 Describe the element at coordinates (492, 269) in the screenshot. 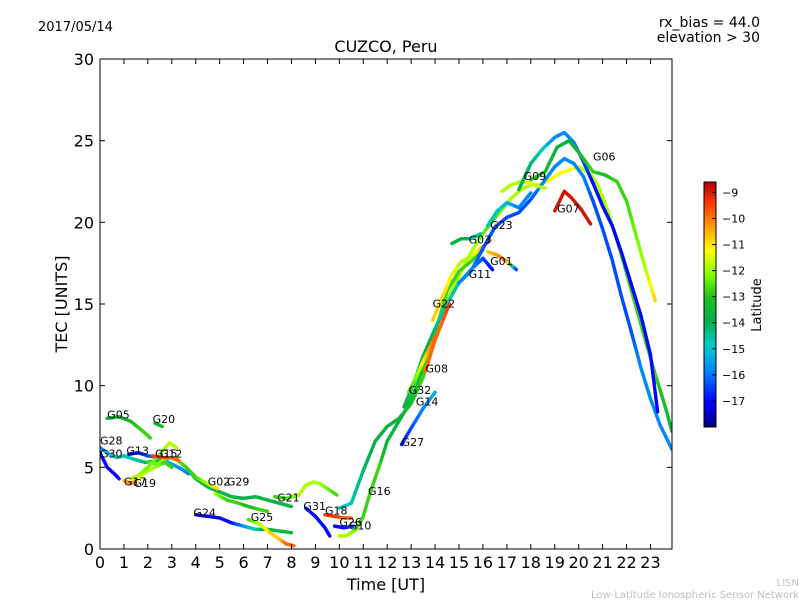

I see `series-g14-segment` at that location.